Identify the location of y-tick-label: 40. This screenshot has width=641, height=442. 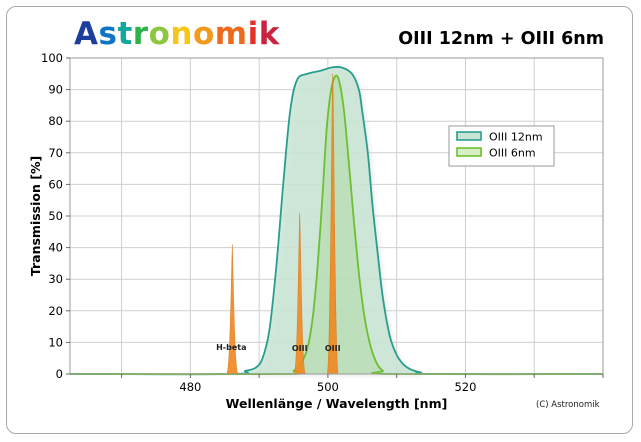
(55, 248).